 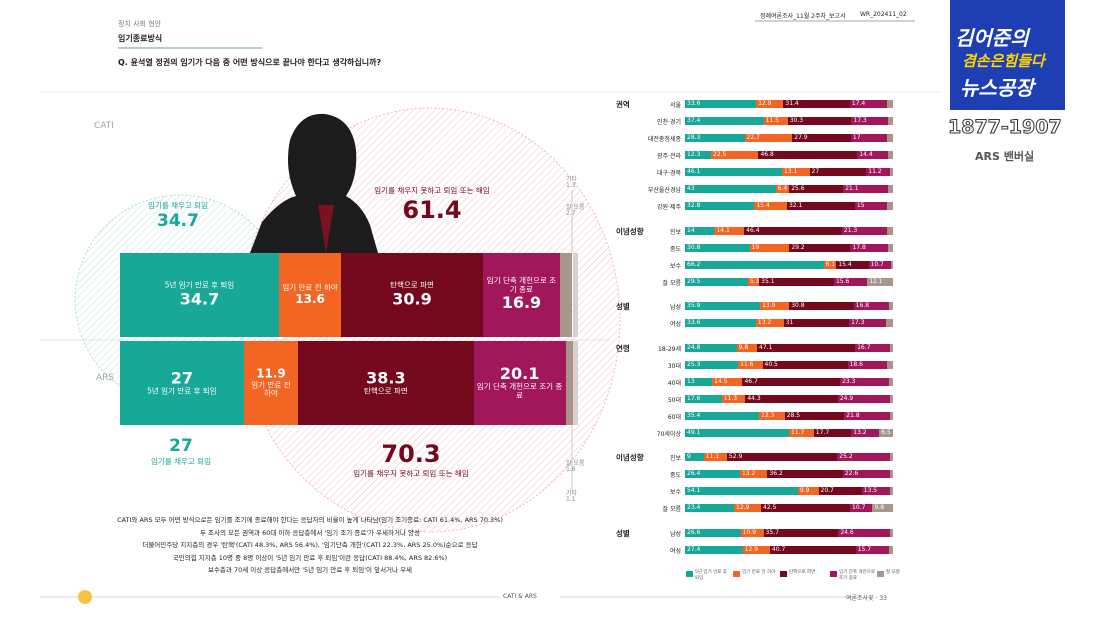 I want to click on bar-segment: 27.4, so click(x=714, y=549).